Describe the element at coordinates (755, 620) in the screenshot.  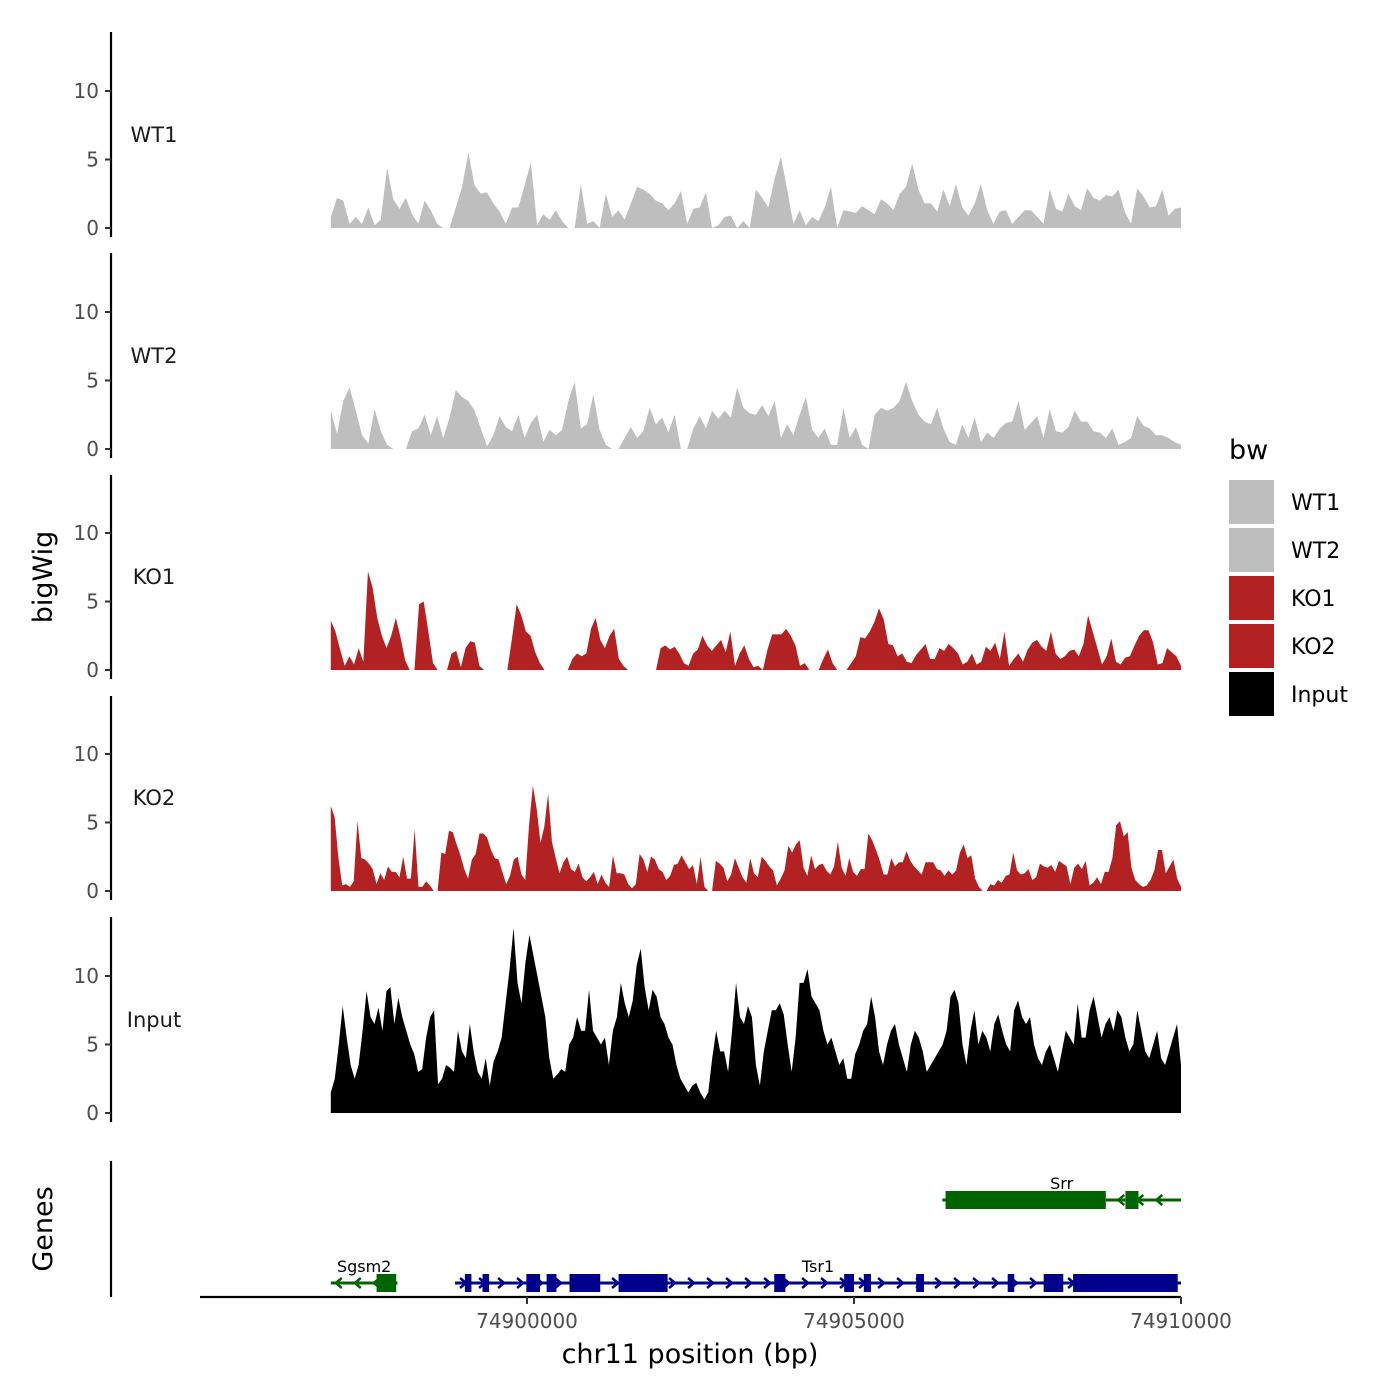
I see `signal-area-ko1` at that location.